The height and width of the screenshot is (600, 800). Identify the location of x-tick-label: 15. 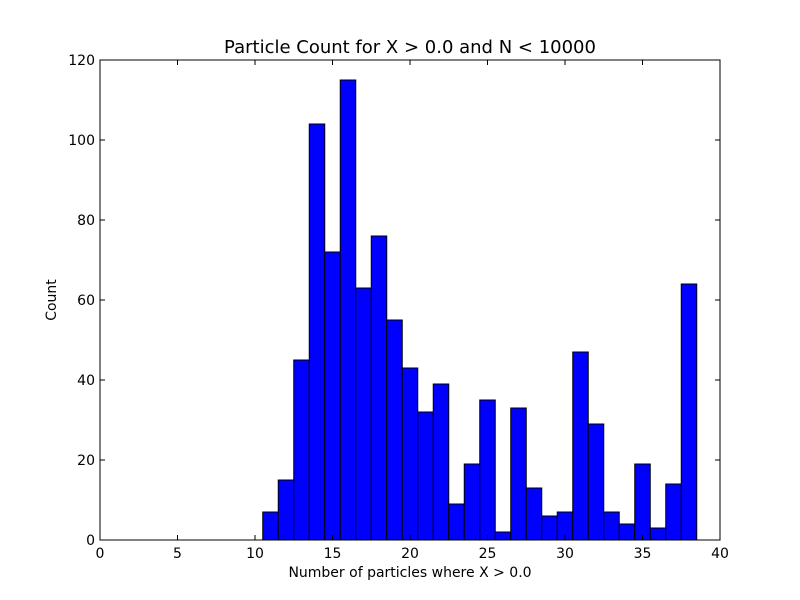
(333, 554).